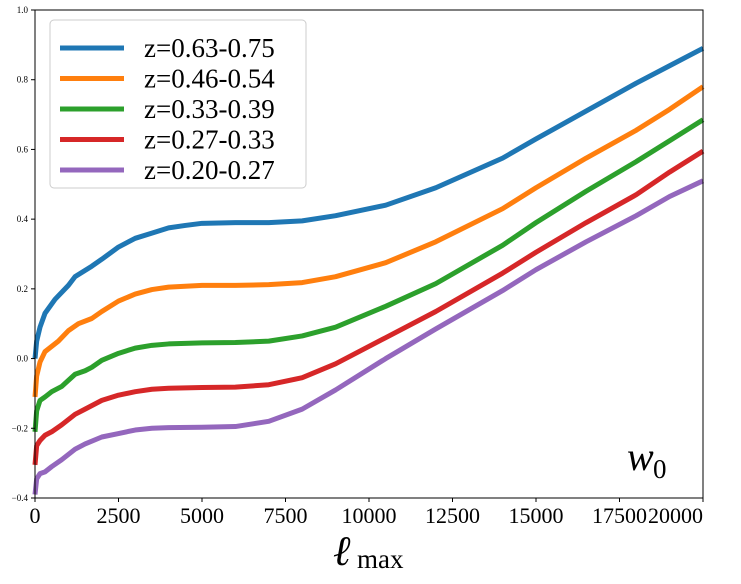 The width and height of the screenshot is (741, 584). I want to click on x-tick-label: 7500, so click(286, 515).